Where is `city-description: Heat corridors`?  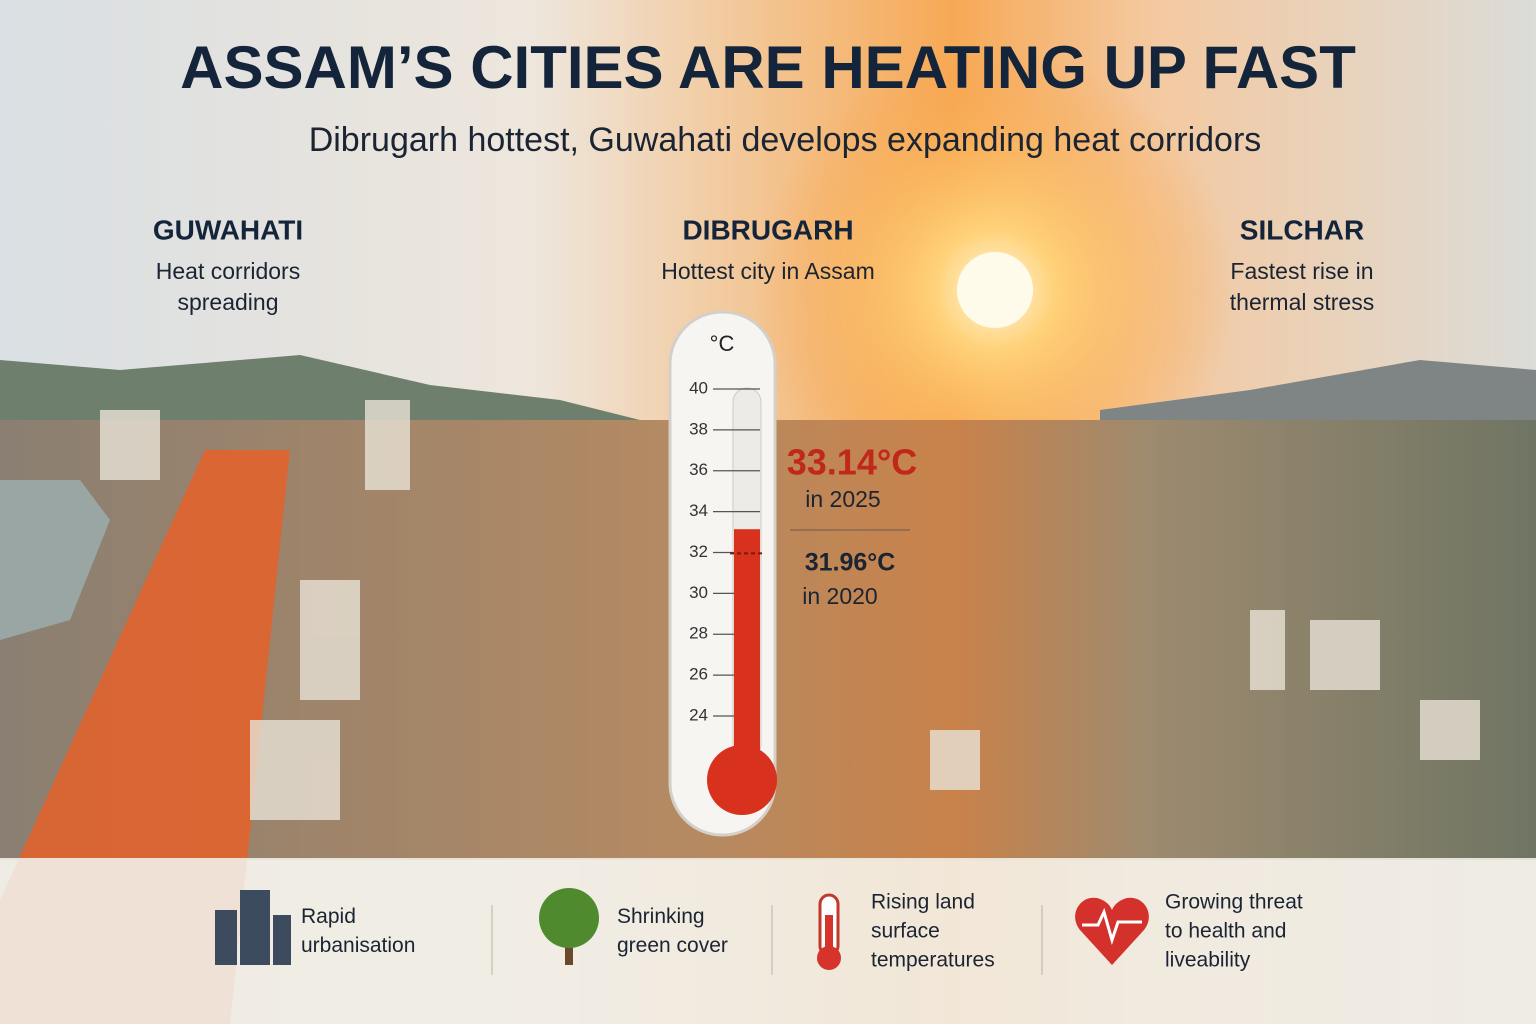 city-description: Heat corridors is located at coordinates (228, 271).